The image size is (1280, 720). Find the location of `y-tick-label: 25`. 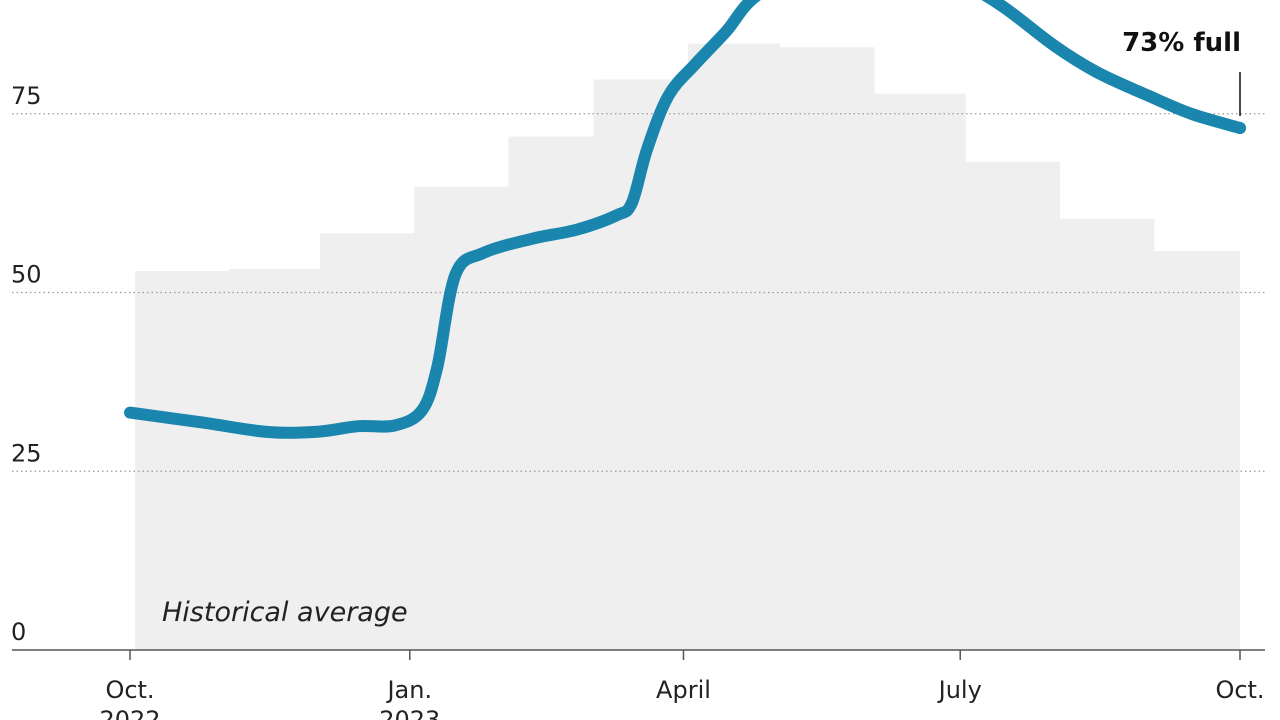

y-tick-label: 25 is located at coordinates (26, 453).